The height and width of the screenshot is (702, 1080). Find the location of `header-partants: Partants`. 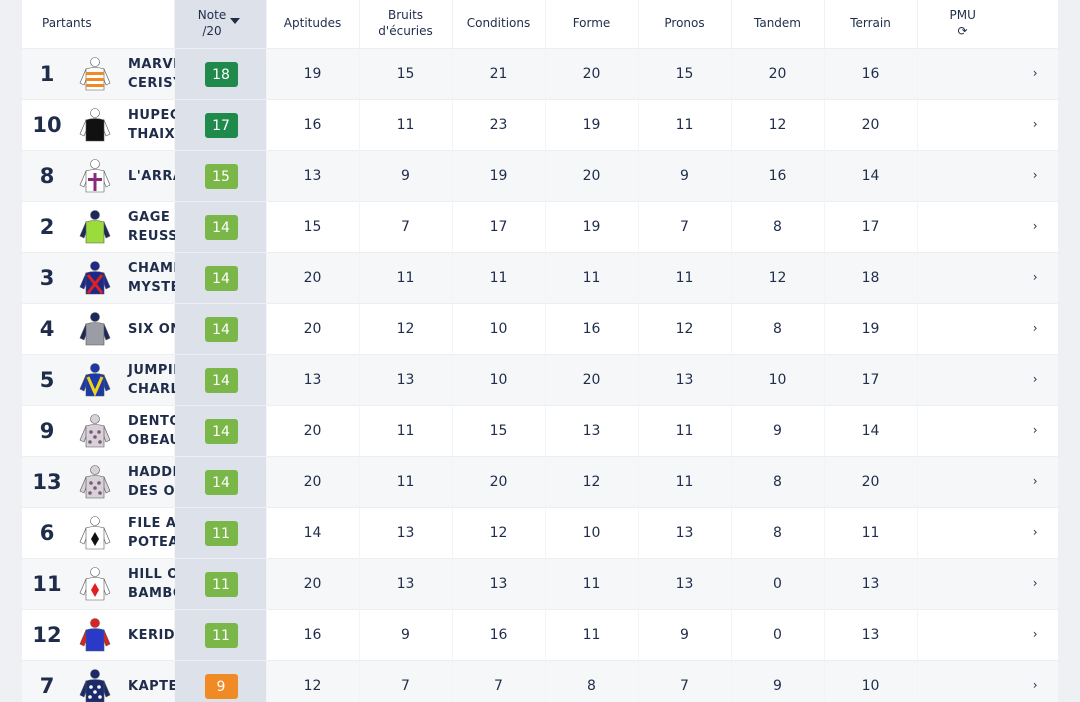

header-partants: Partants is located at coordinates (98, 24).